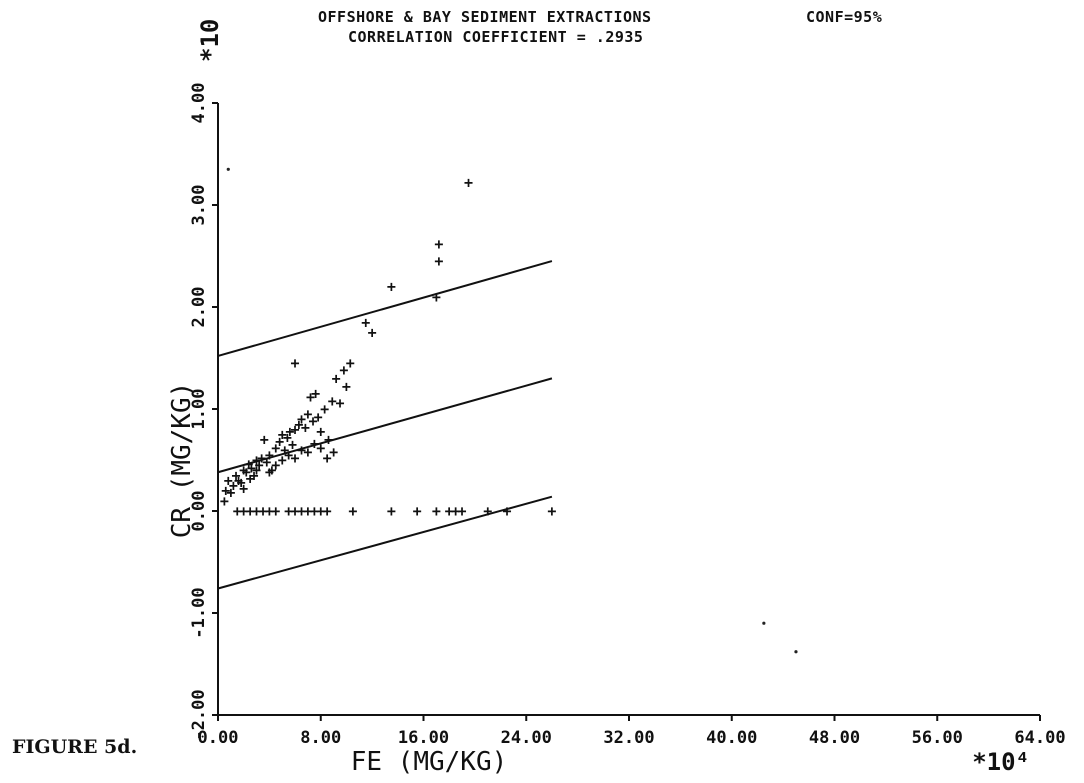  I want to click on x-tick-label: 48.00, so click(834, 738).